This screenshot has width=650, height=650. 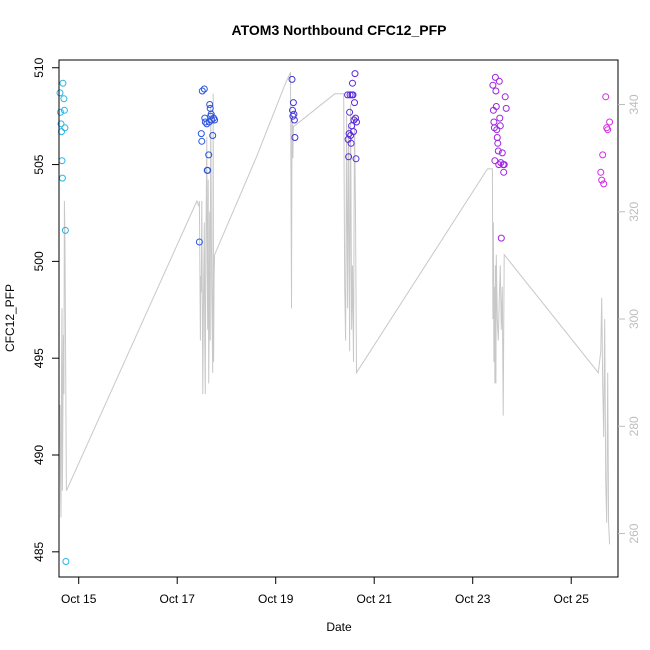 What do you see at coordinates (178, 599) in the screenshot?
I see `x-tick-label: Oct 17` at bounding box center [178, 599].